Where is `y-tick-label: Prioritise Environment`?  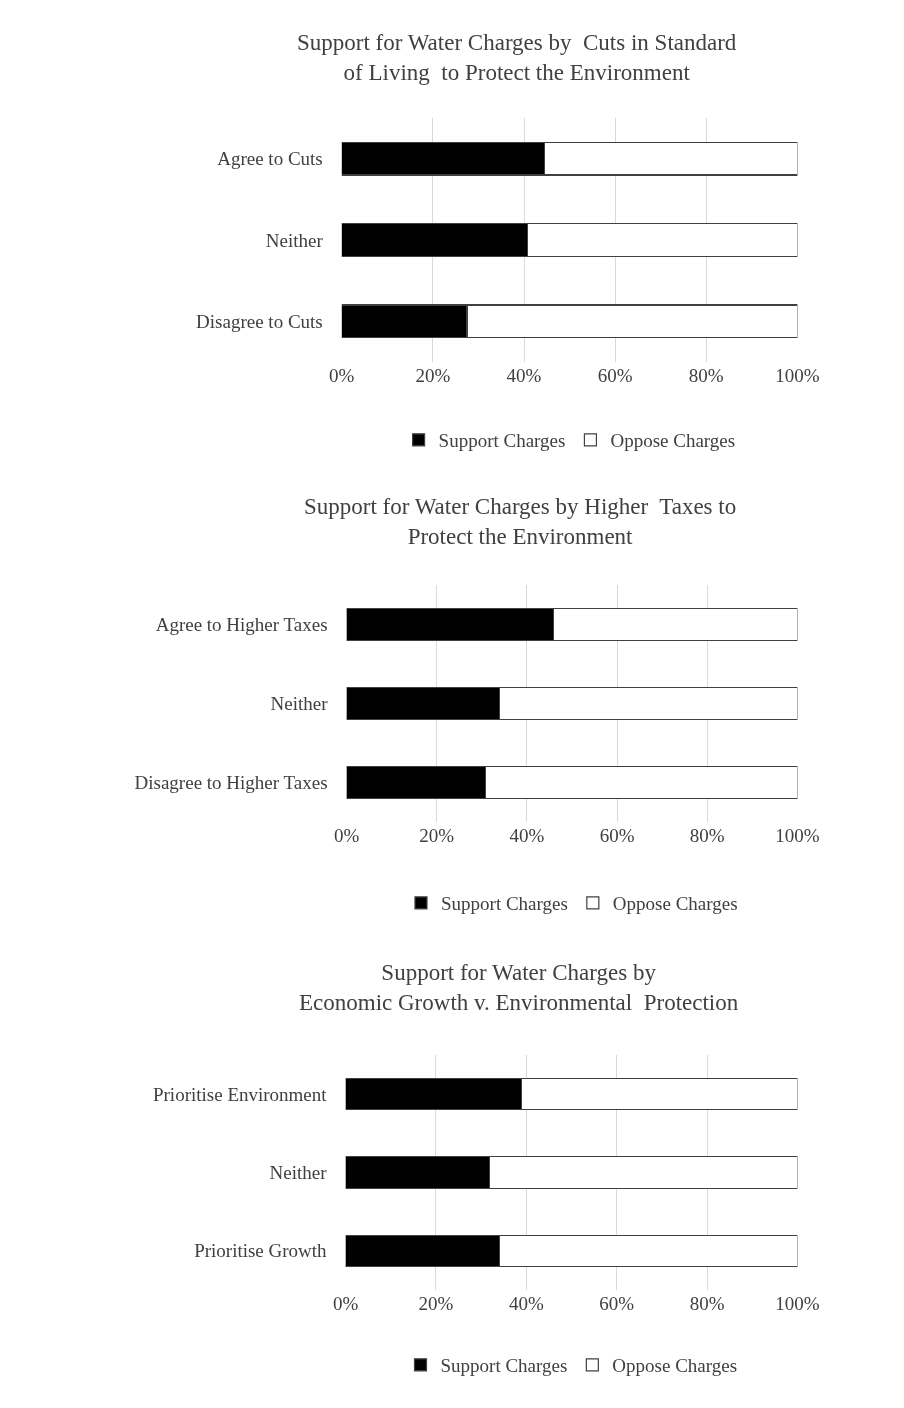
y-tick-label: Prioritise Environment is located at coordinates (240, 1094).